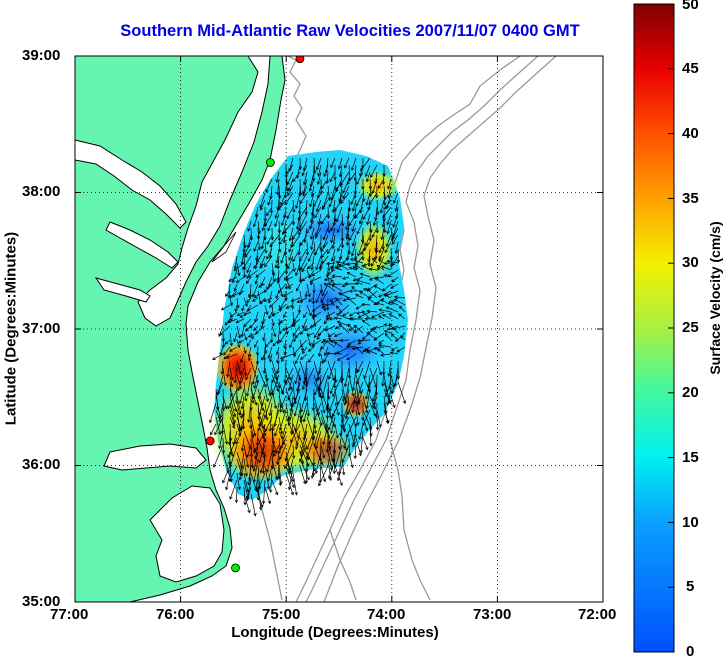  Describe the element at coordinates (41, 464) in the screenshot. I see `y-tick-label: 36:00` at that location.